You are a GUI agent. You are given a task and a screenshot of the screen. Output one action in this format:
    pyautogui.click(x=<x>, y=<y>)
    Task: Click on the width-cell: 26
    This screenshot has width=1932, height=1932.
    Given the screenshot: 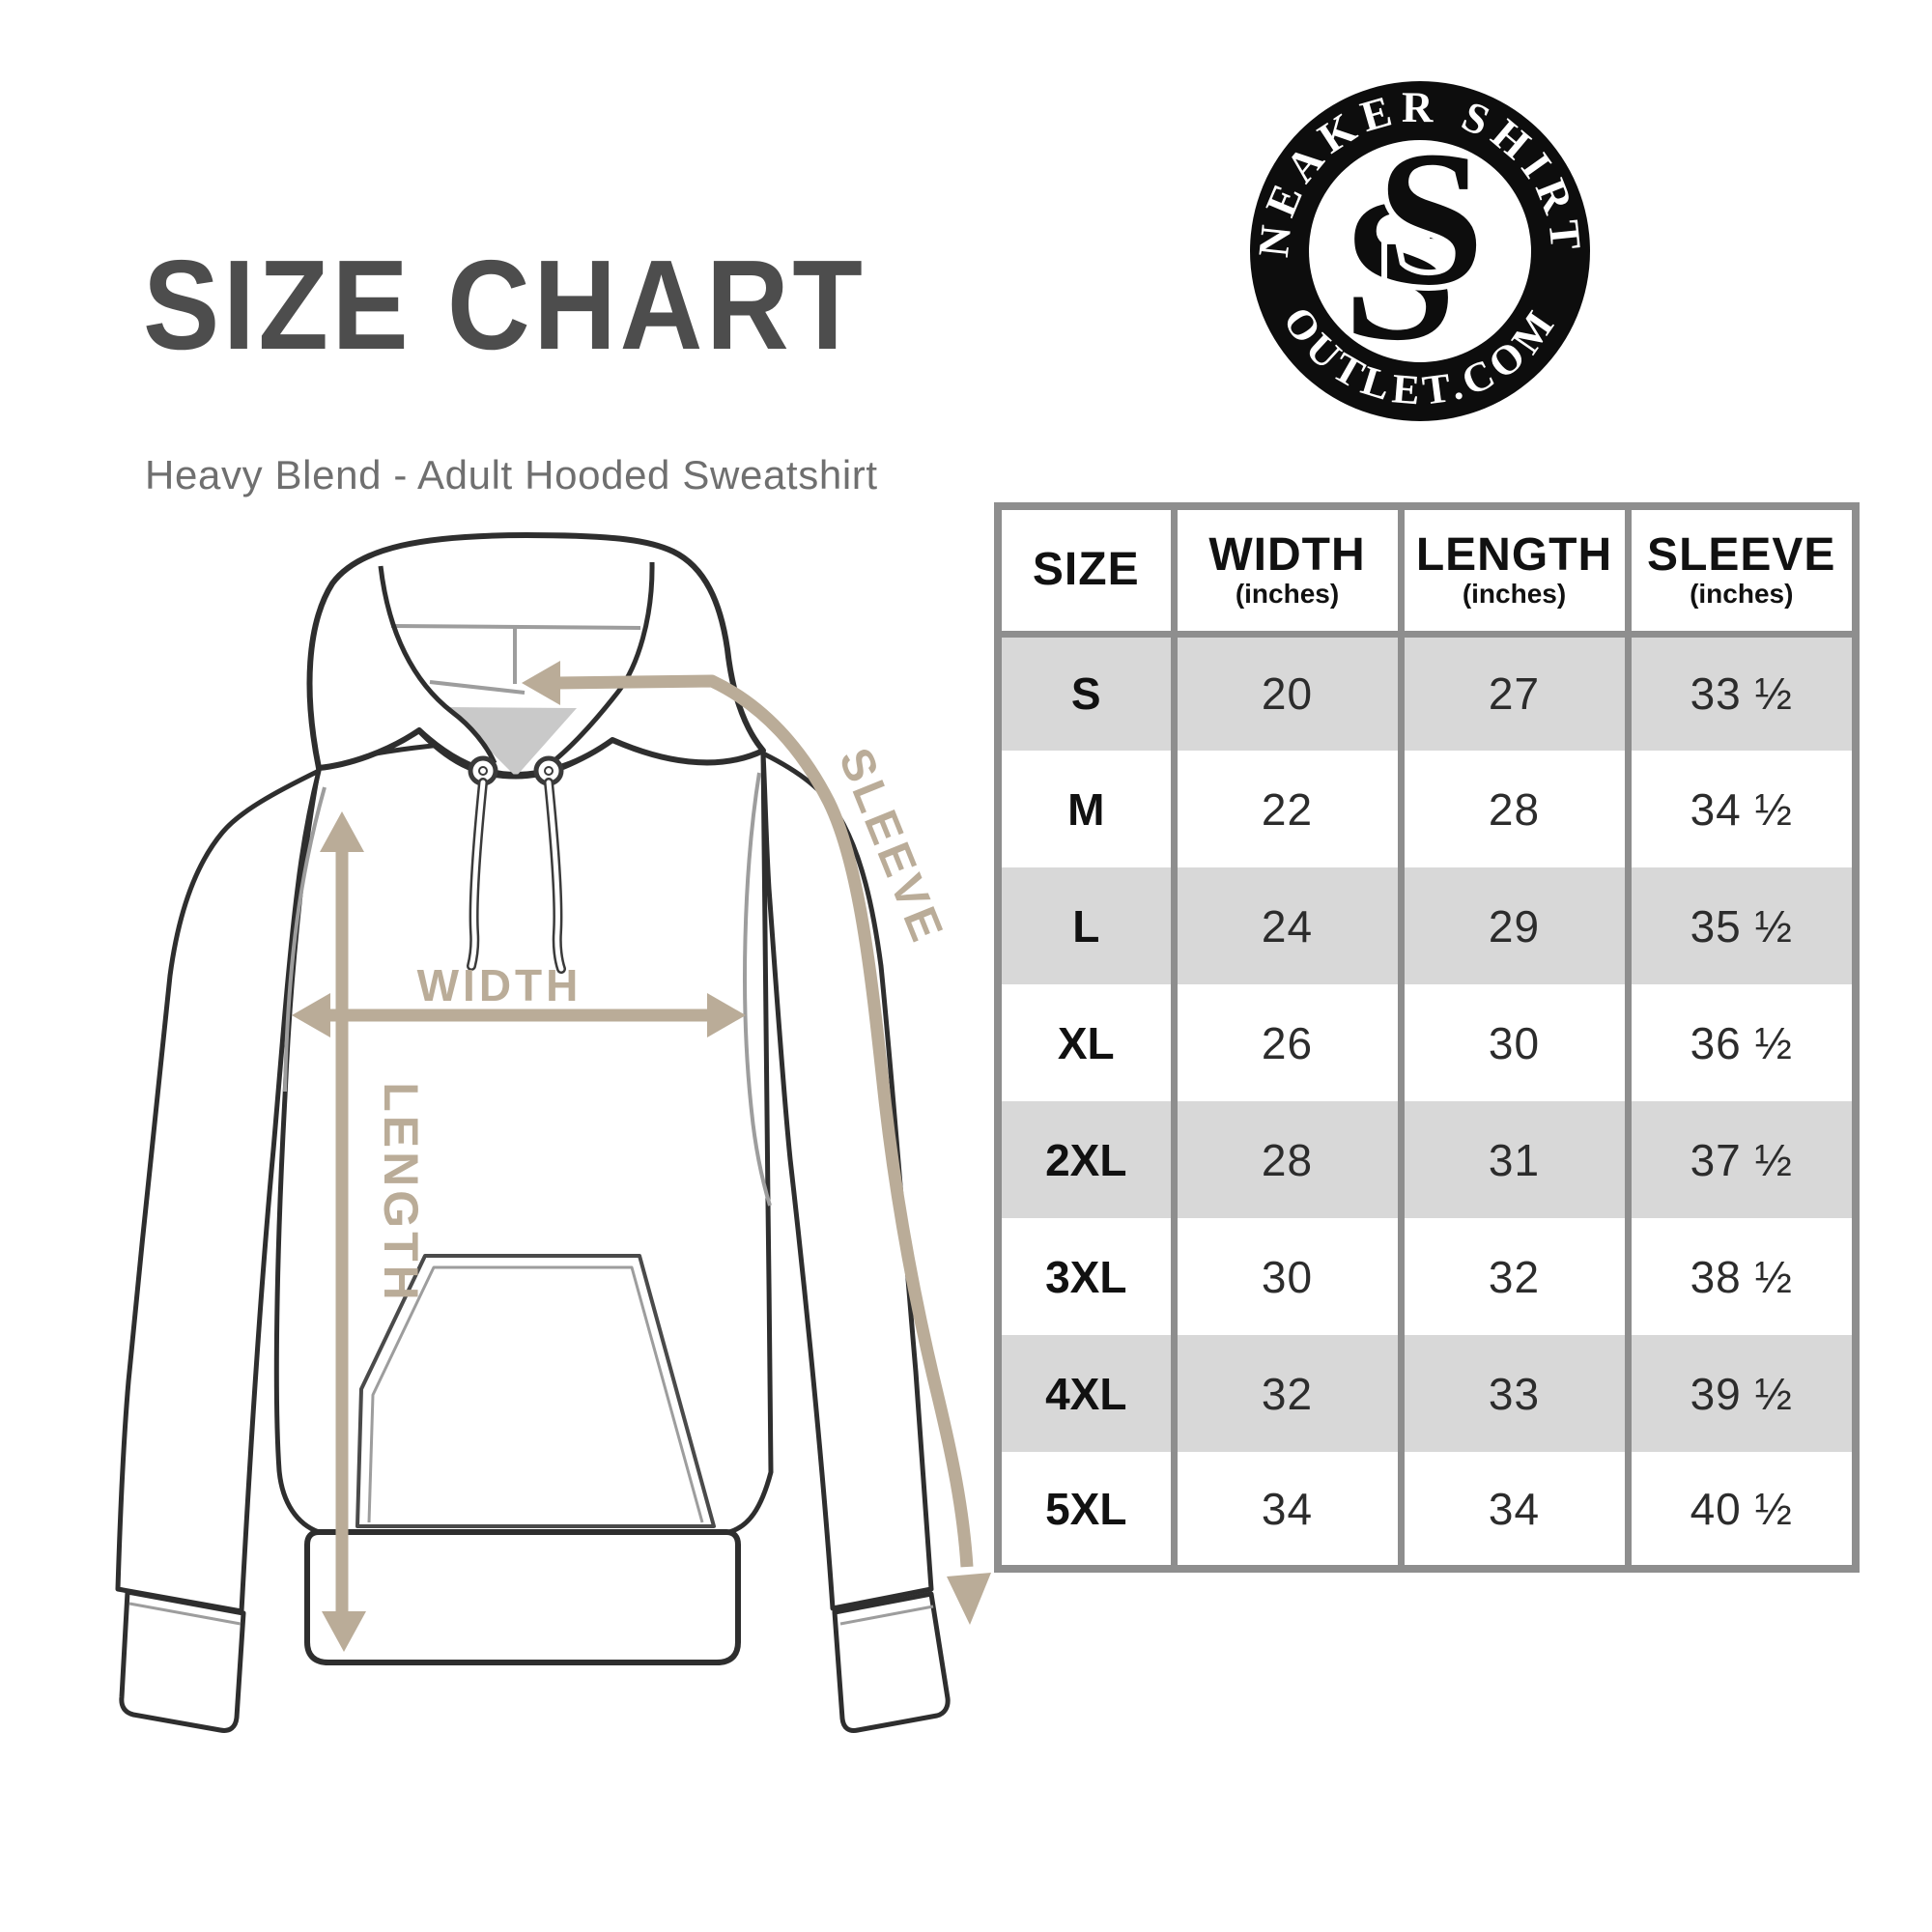 What is the action you would take?
    pyautogui.click(x=1285, y=1042)
    